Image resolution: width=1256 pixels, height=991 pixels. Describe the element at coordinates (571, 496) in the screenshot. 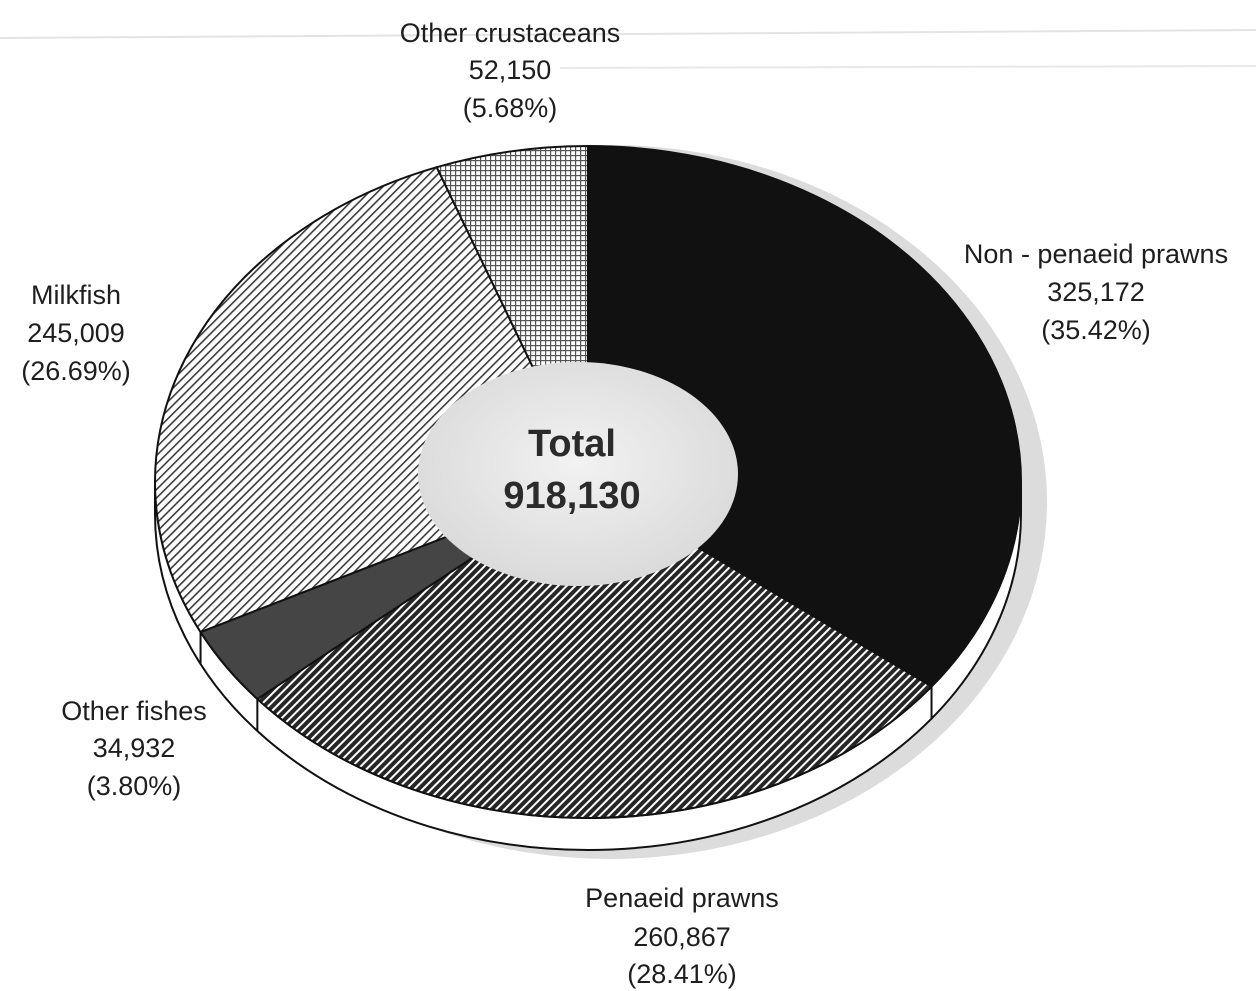

I see `center-total-value: 918,130` at that location.